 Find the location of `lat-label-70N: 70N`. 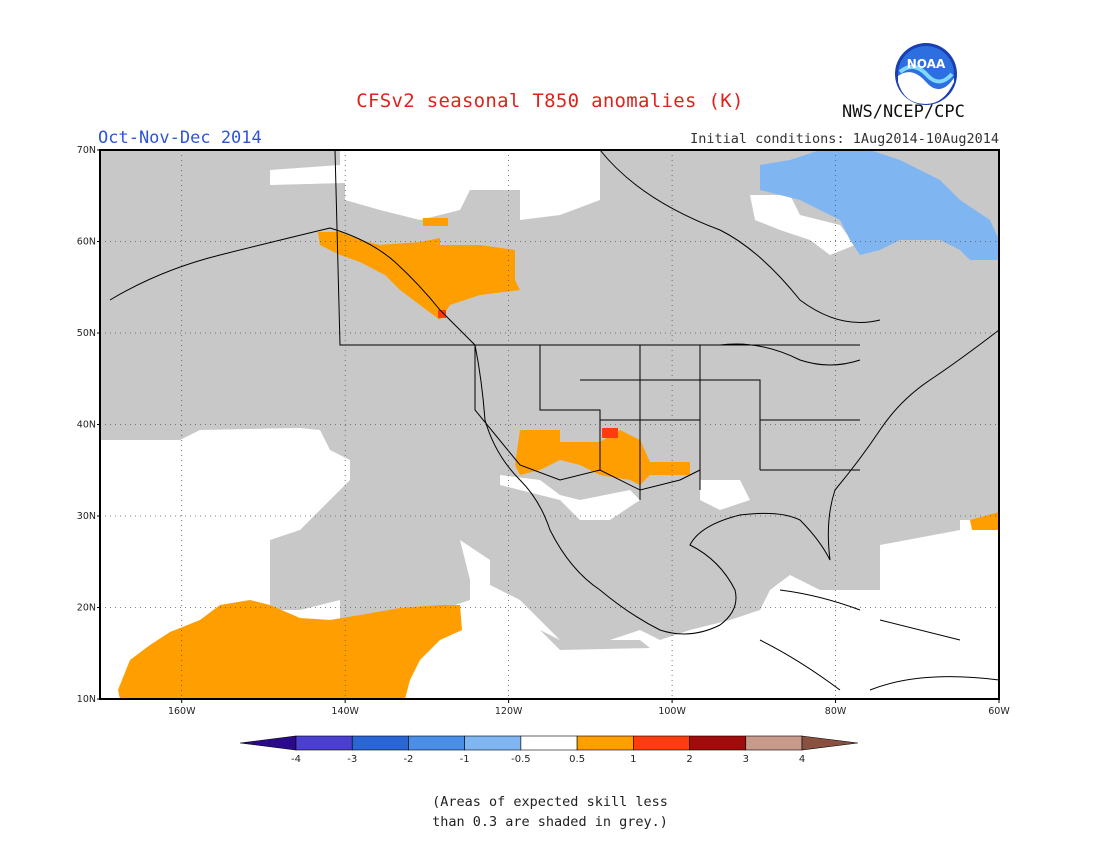

lat-label-70N: 70N is located at coordinates (86, 150).